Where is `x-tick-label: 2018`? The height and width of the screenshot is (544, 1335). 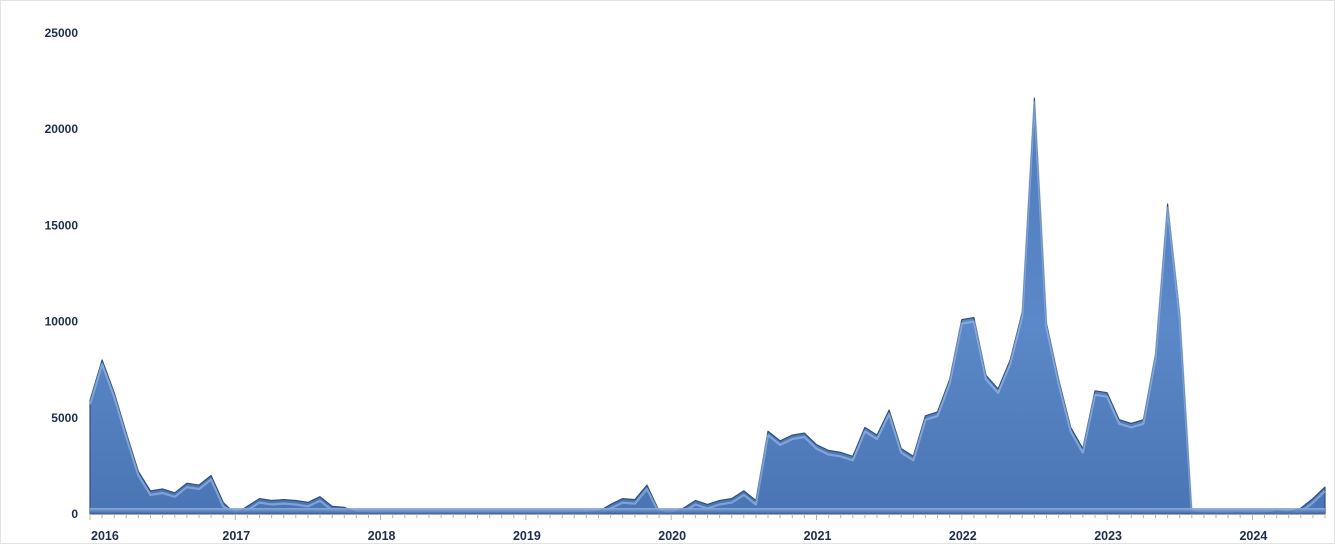 x-tick-label: 2018 is located at coordinates (382, 536).